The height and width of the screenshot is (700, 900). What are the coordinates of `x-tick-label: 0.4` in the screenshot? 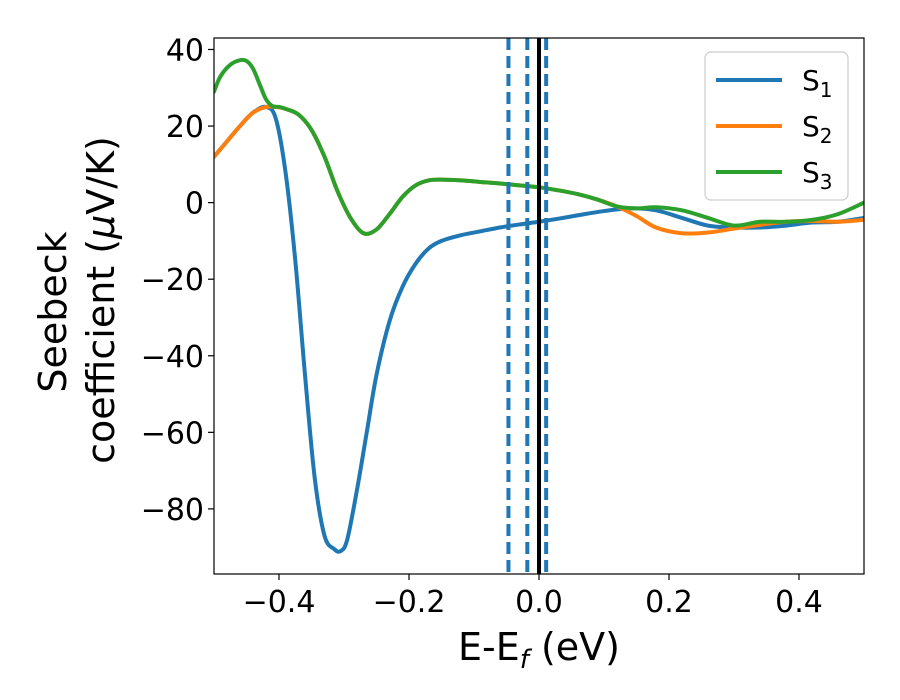 It's located at (799, 602).